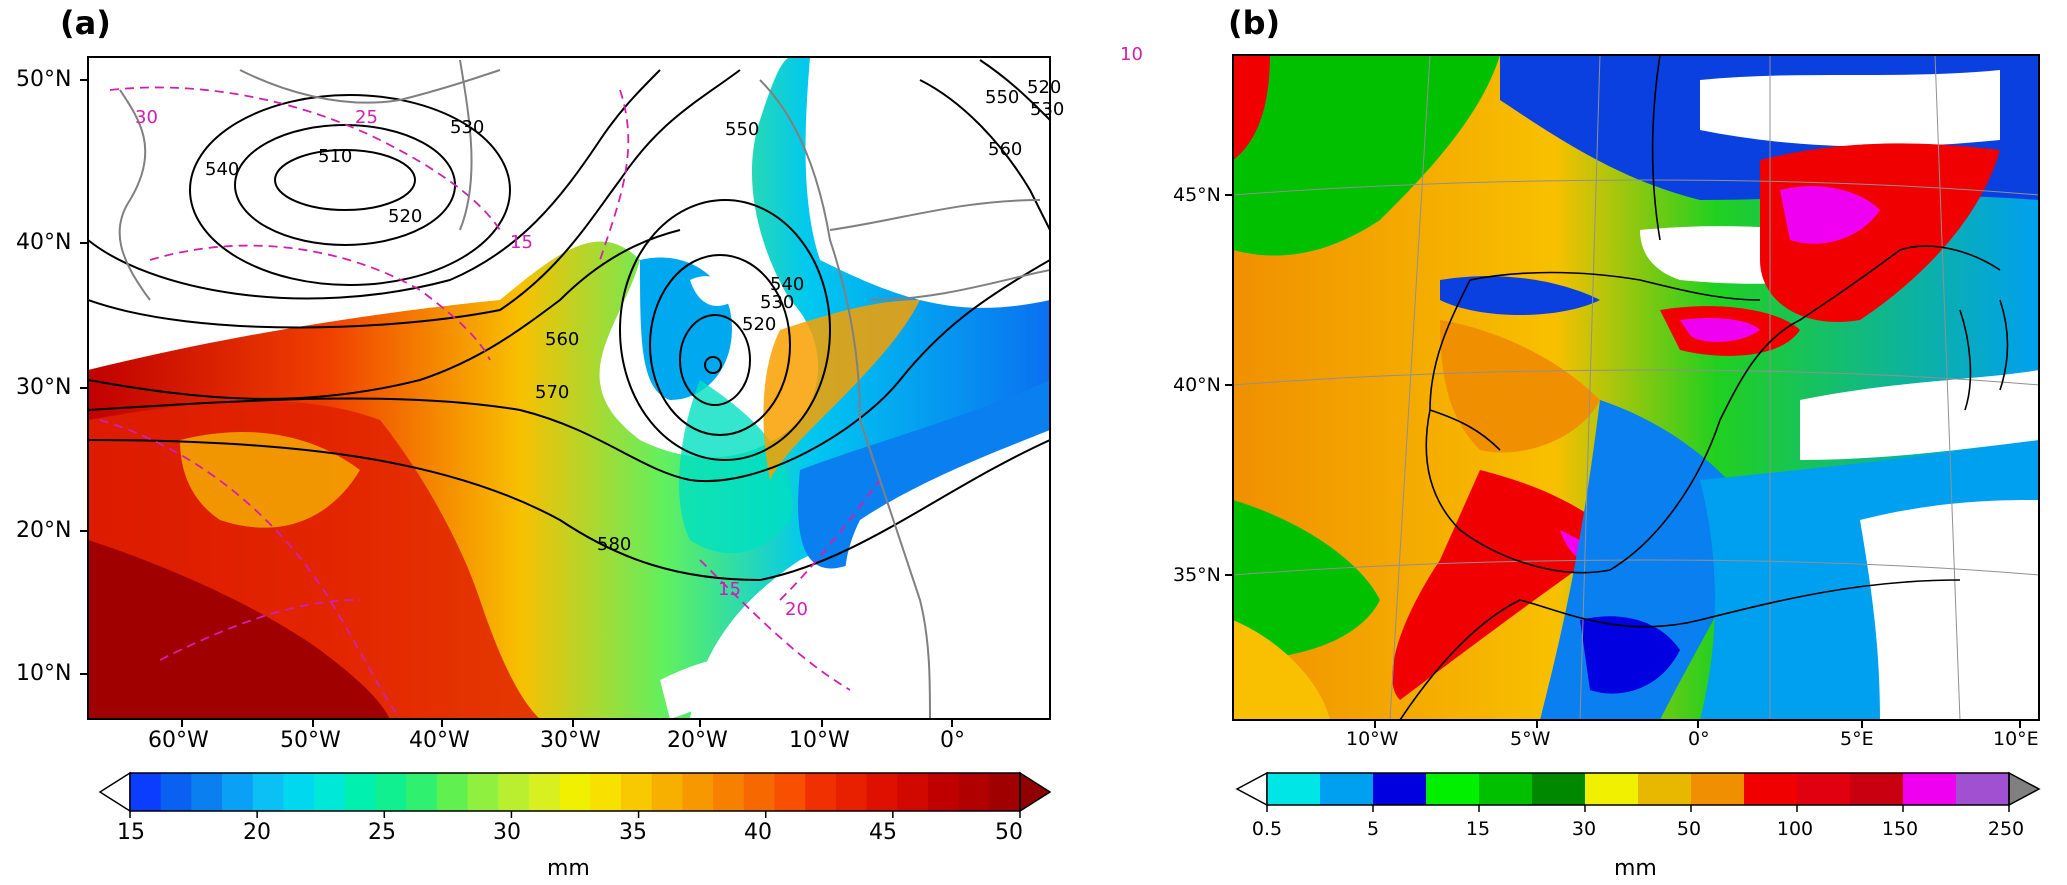  I want to click on panel-a-colorbar-outline, so click(575, 792).